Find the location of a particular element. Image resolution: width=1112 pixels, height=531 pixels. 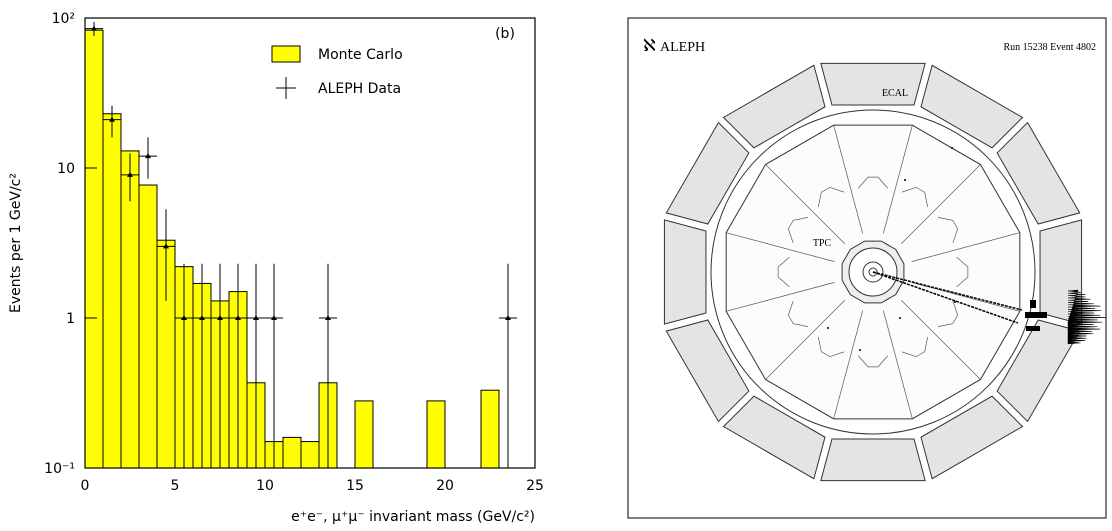

x-tick-label: 0 is located at coordinates (85, 486).